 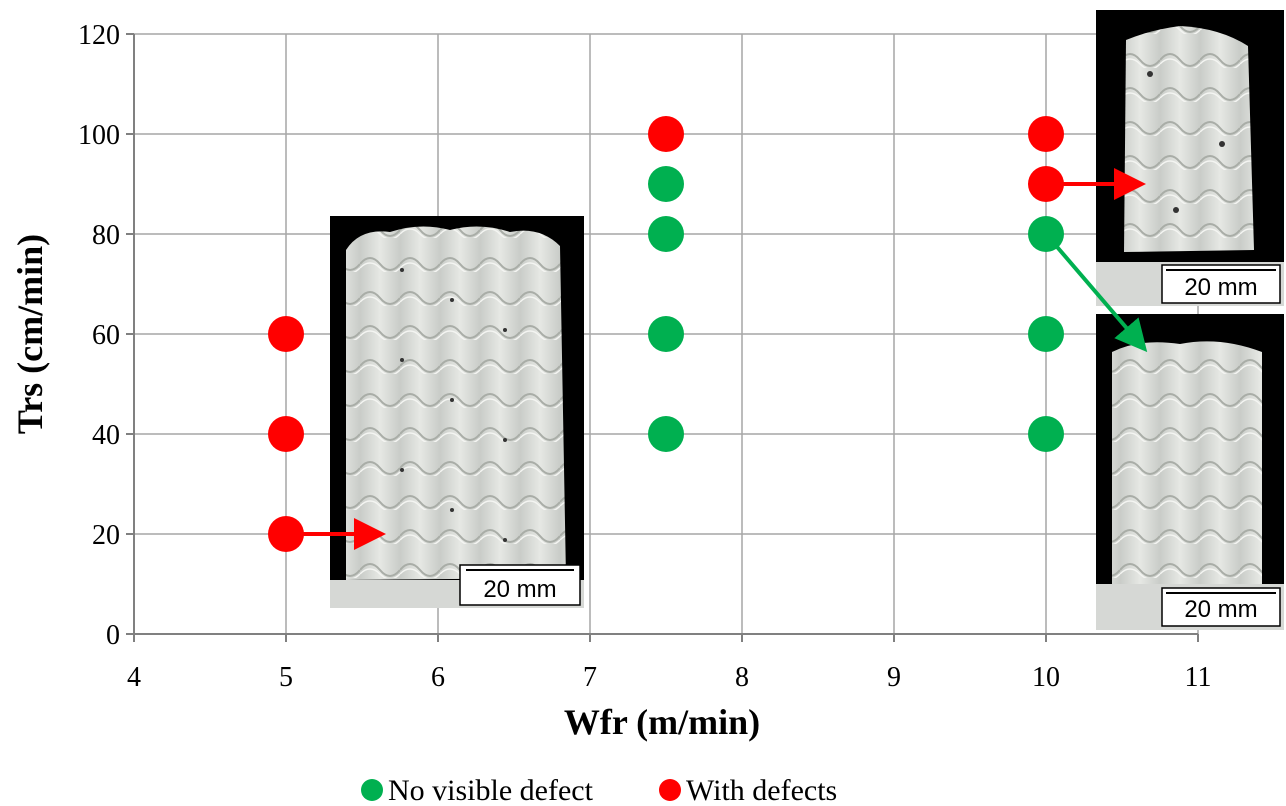 I want to click on x-tick-label: 4, so click(x=134, y=677).